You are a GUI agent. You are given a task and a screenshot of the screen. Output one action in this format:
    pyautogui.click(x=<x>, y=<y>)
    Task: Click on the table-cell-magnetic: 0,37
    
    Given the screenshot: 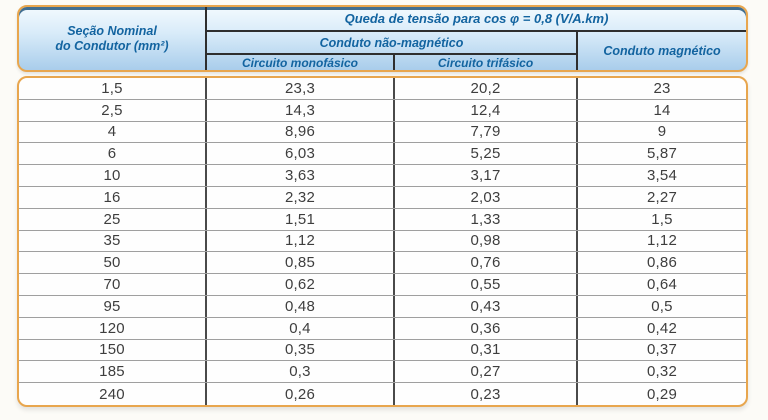 What is the action you would take?
    pyautogui.click(x=662, y=350)
    